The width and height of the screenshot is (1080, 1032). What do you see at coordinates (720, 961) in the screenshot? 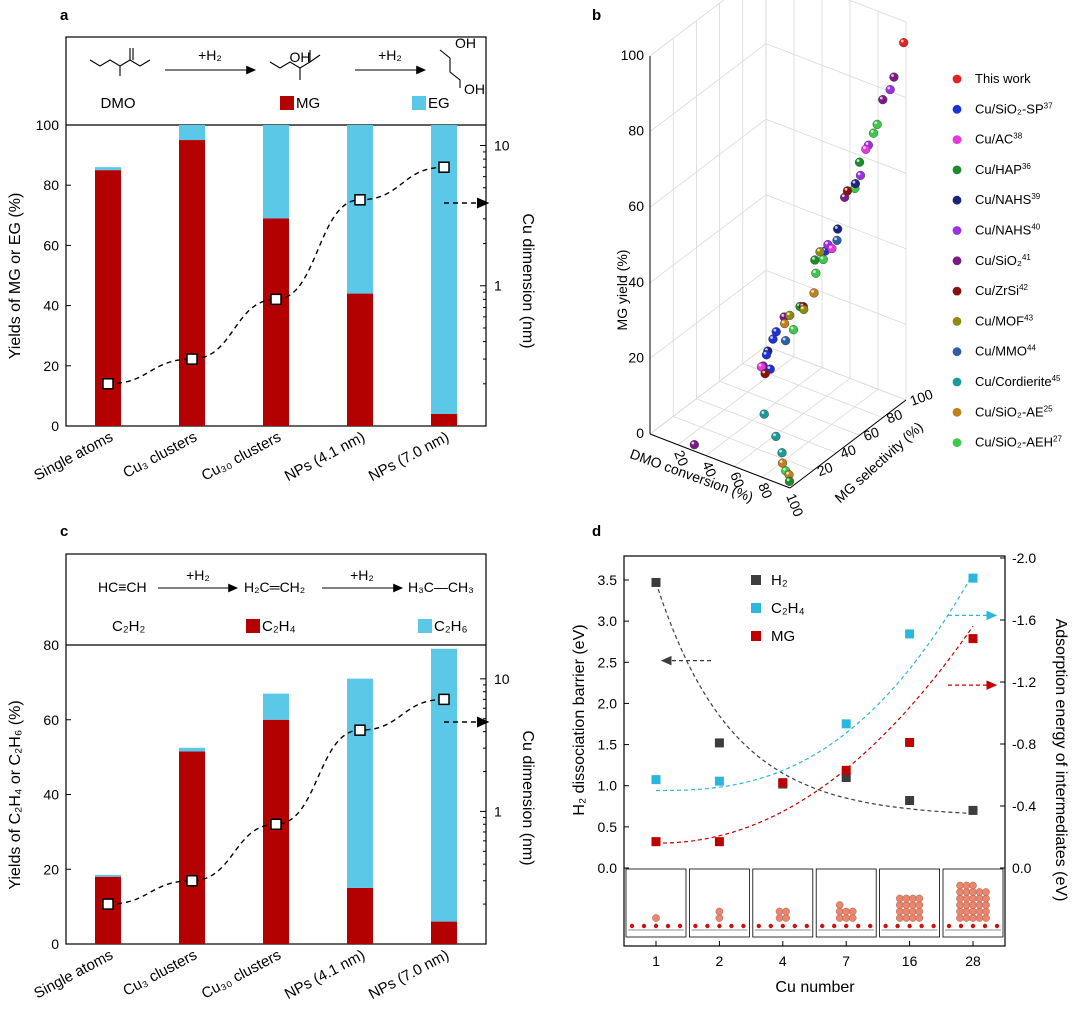
I see `x-tick-label-1: 2` at bounding box center [720, 961].